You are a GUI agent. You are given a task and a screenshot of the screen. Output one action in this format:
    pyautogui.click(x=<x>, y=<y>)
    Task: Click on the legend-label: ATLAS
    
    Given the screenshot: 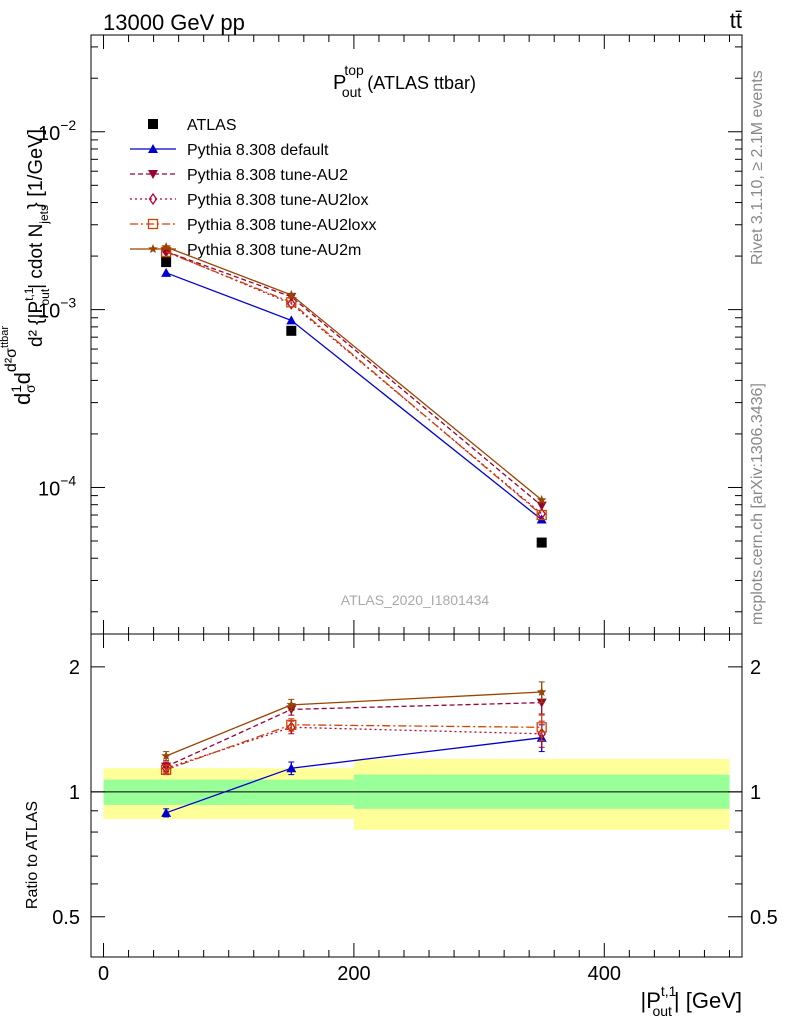 What is the action you would take?
    pyautogui.click(x=212, y=125)
    